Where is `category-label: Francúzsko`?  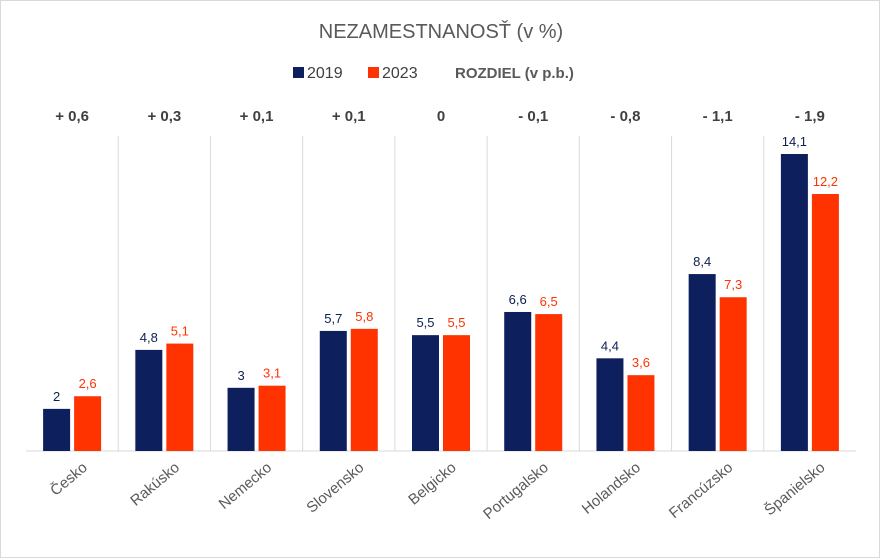
category-label: Francúzsko is located at coordinates (701, 490).